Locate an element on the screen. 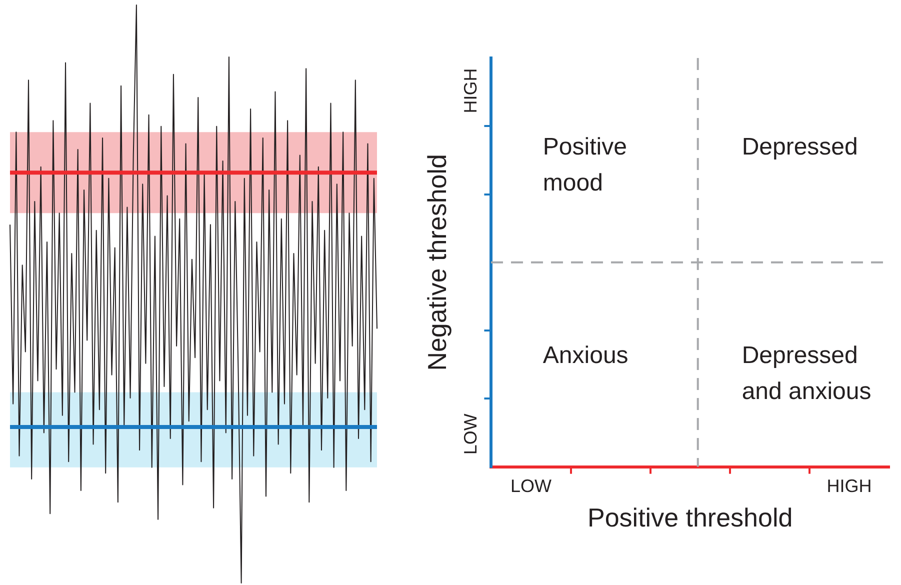 The image size is (901, 585). text: Positive threshold is located at coordinates (690, 517).